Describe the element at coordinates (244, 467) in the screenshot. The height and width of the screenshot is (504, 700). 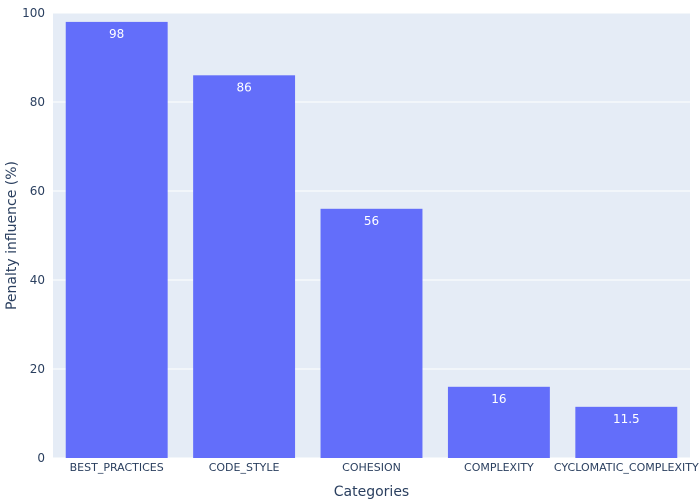
I see `x-tick-label: CODE_STYLE` at that location.